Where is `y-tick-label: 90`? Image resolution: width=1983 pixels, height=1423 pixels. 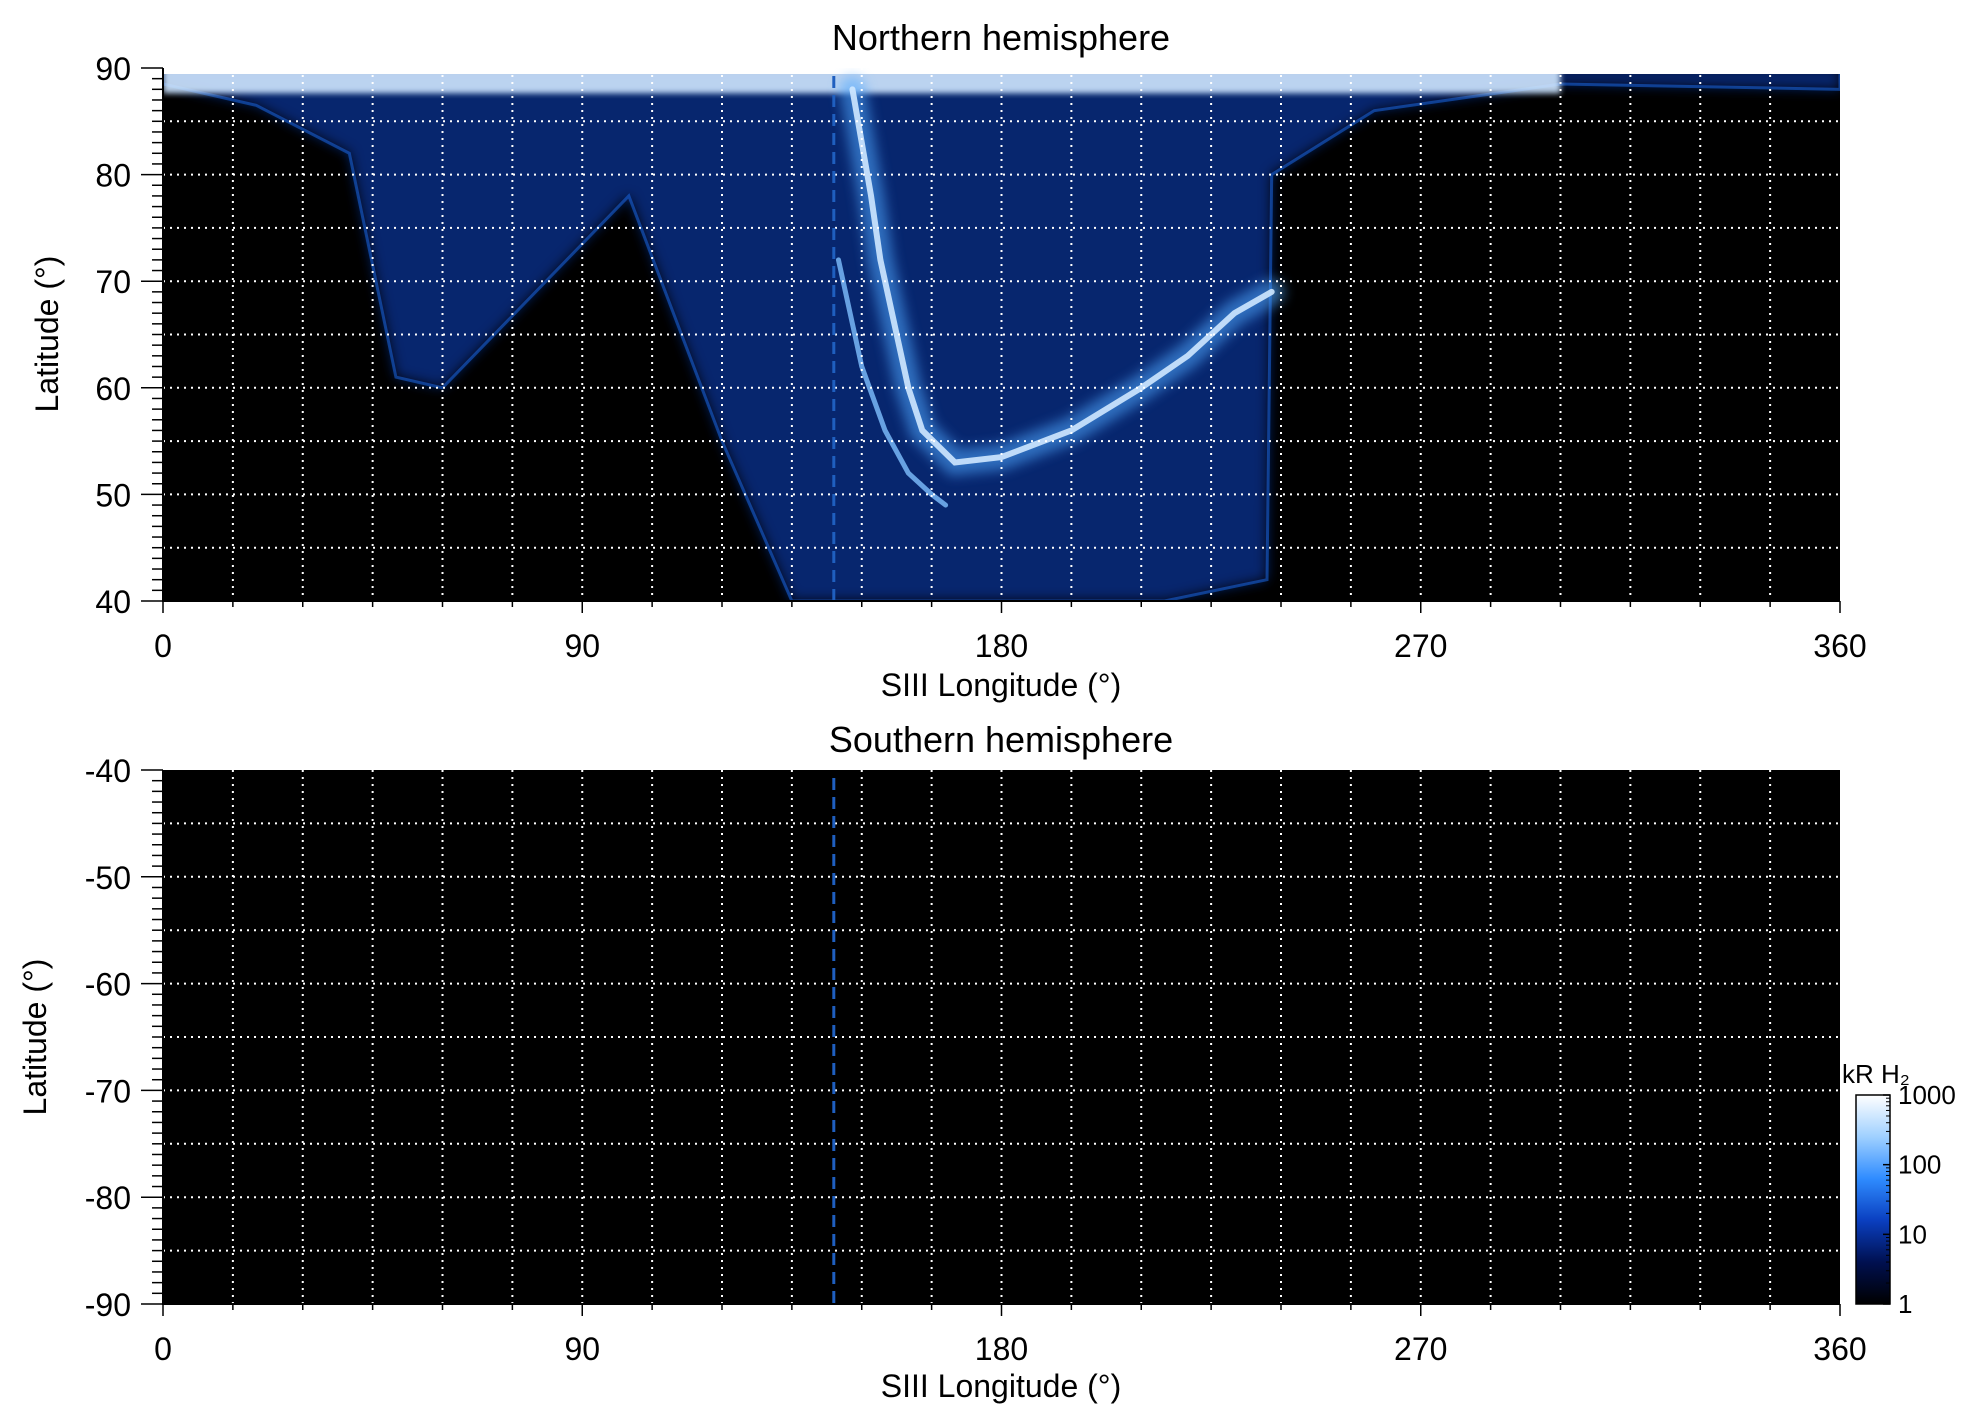
y-tick-label: 90 is located at coordinates (113, 69).